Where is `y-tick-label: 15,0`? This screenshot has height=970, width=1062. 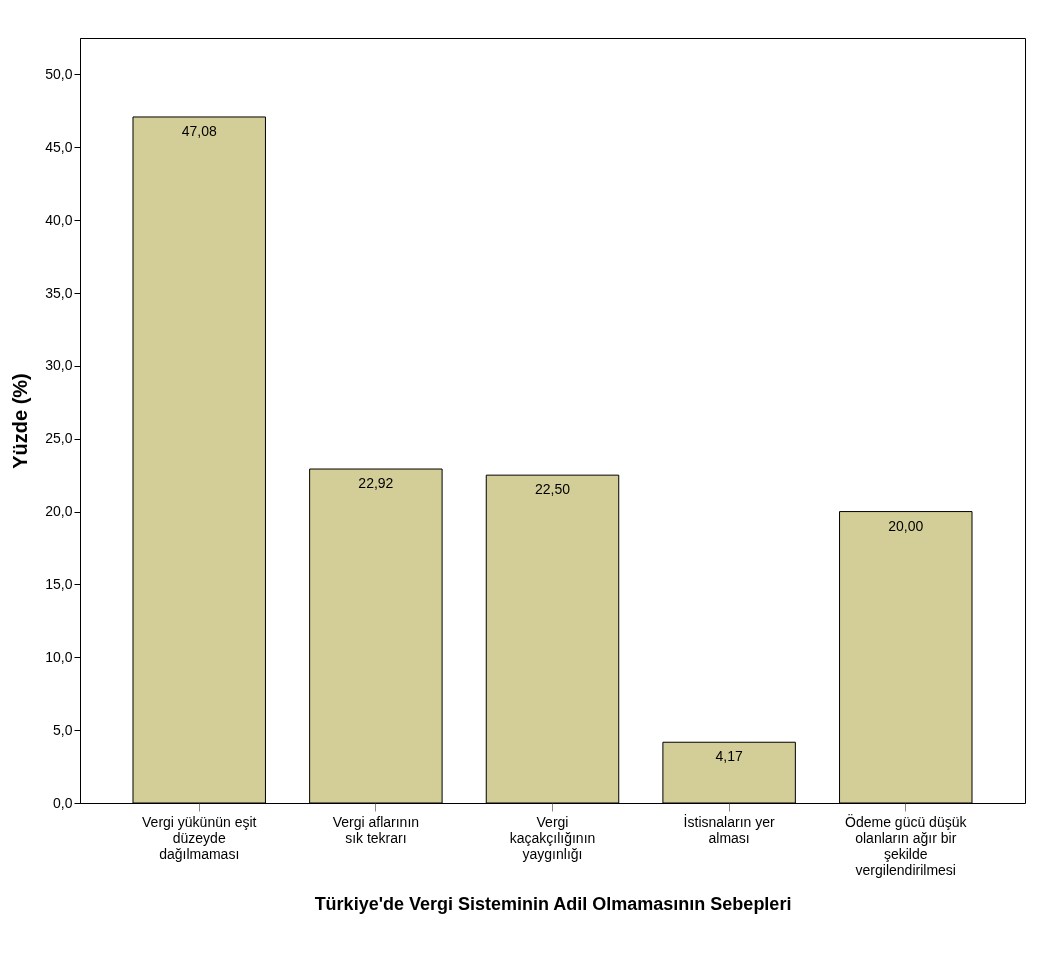 y-tick-label: 15,0 is located at coordinates (59, 583).